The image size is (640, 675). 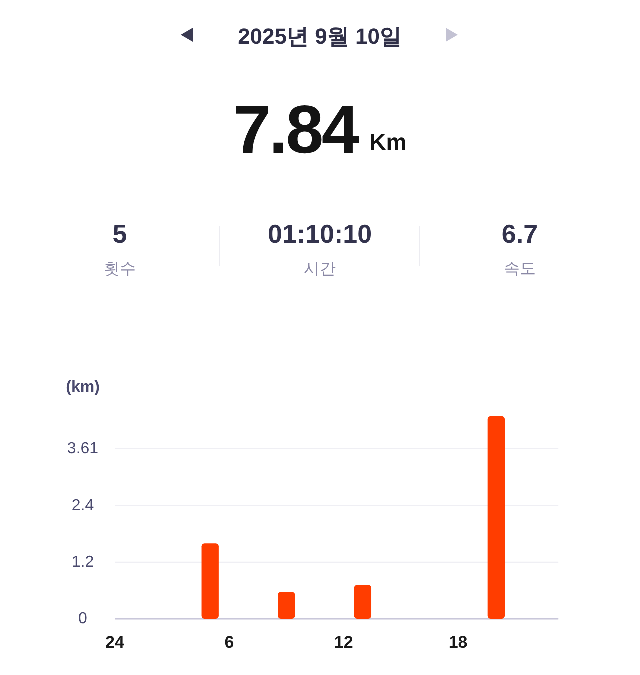 I want to click on x-tick-label: 6, so click(x=229, y=642).